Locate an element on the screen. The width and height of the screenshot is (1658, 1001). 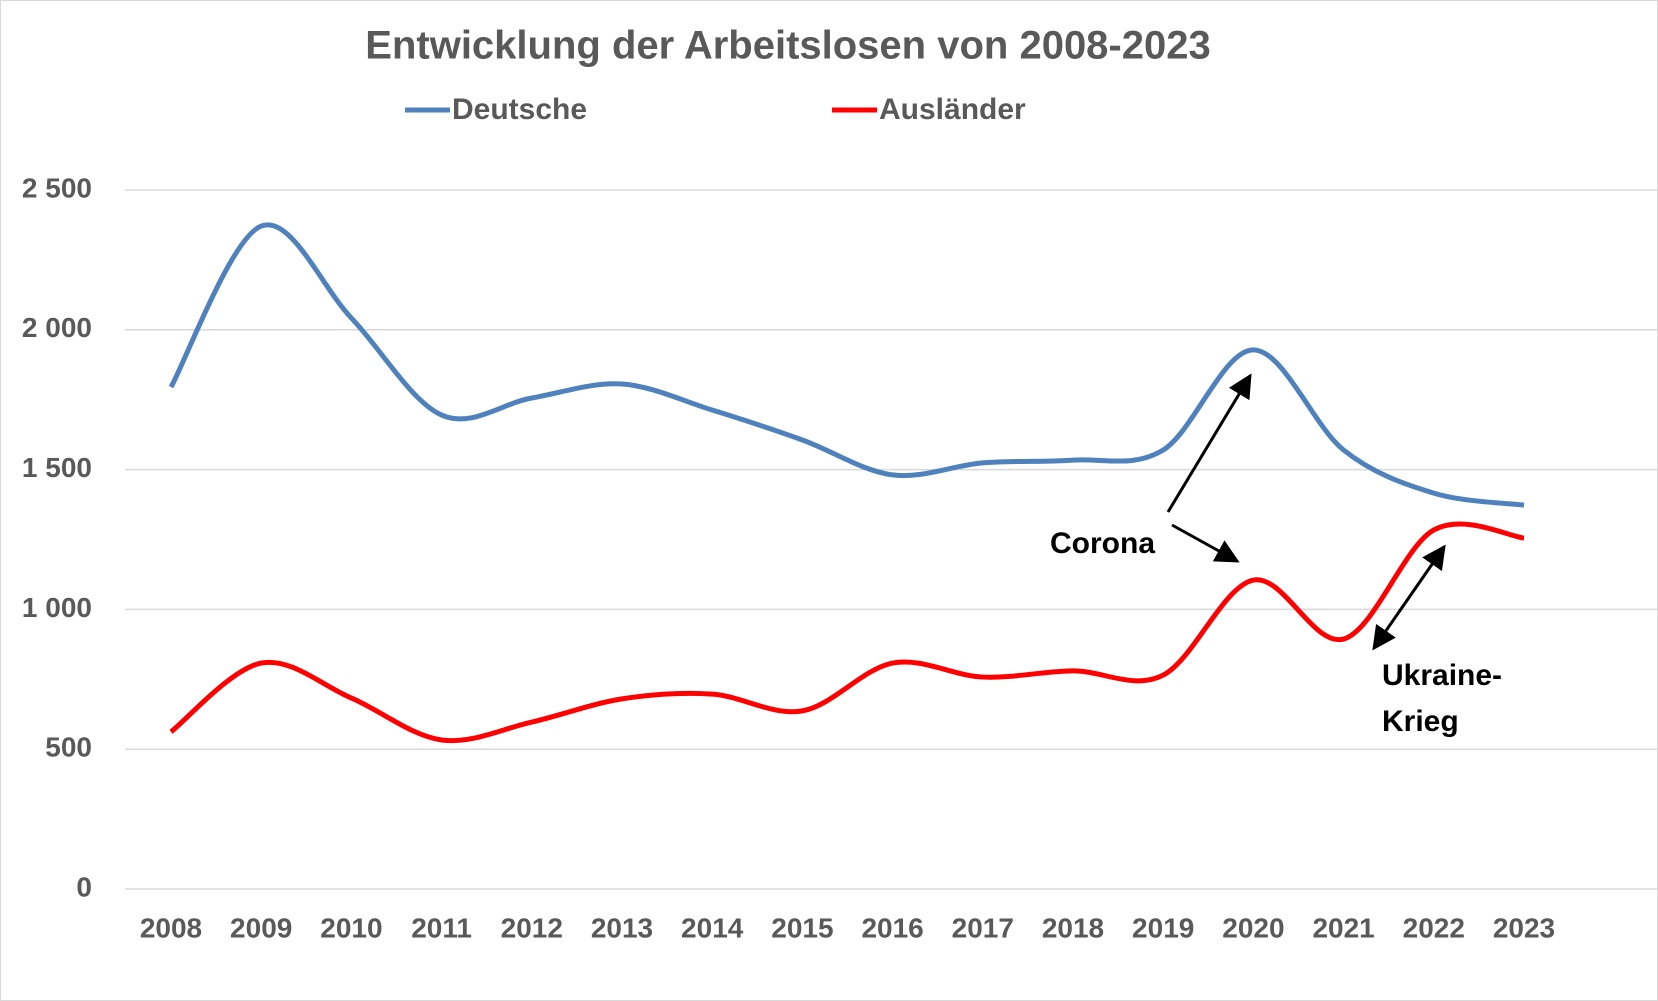
x-tick-label: 2015 is located at coordinates (802, 927).